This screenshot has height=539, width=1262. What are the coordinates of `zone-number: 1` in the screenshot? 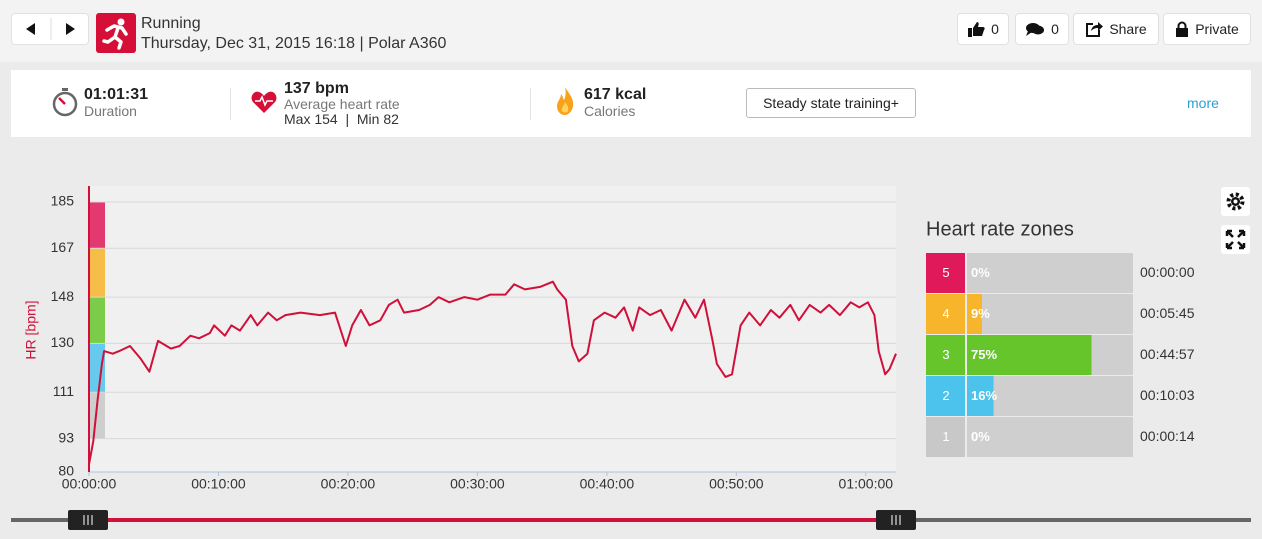 It's located at (945, 436).